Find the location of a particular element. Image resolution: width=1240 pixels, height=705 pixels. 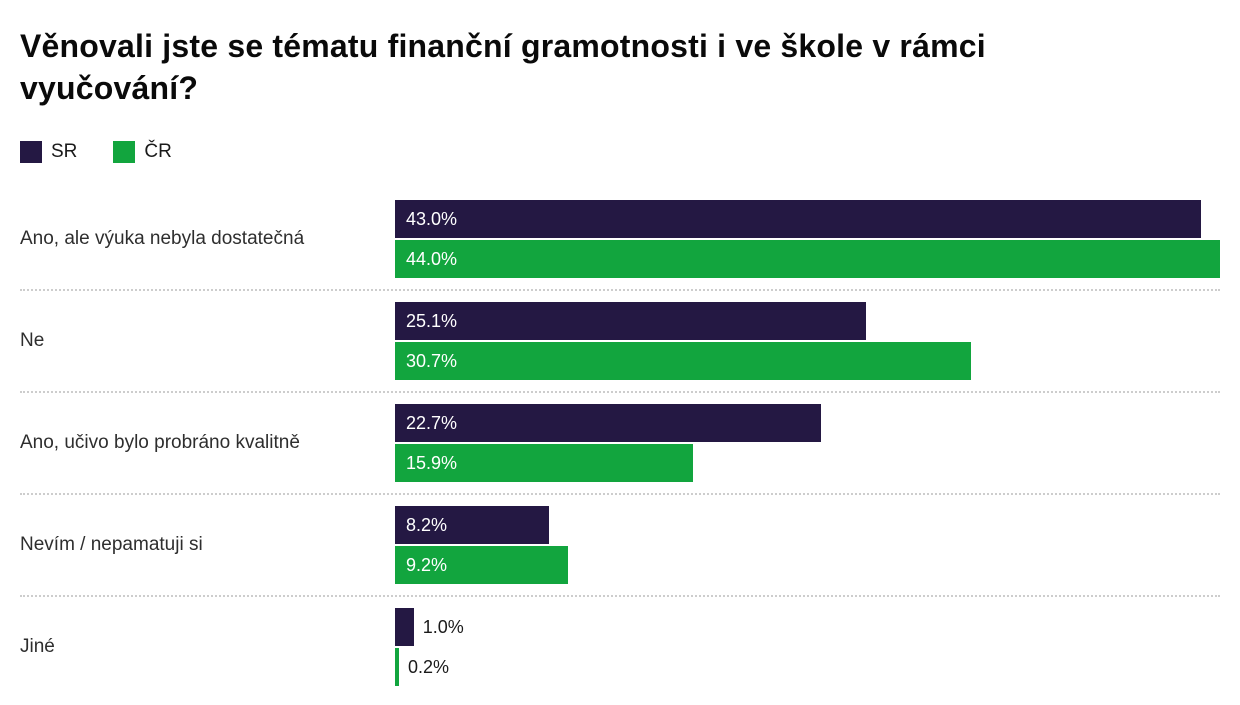

value-label: 8.2% is located at coordinates (427, 524).